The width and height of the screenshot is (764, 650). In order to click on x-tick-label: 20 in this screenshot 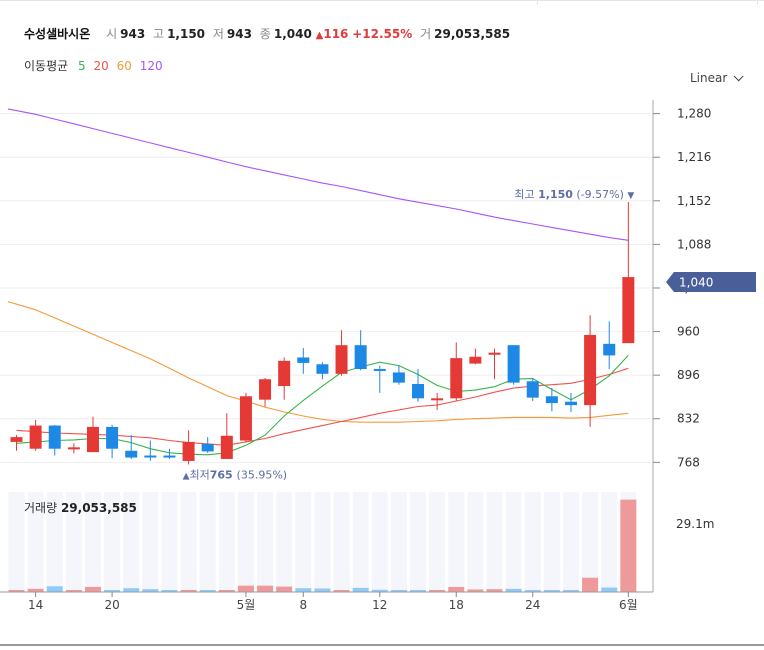, I will do `click(111, 605)`.